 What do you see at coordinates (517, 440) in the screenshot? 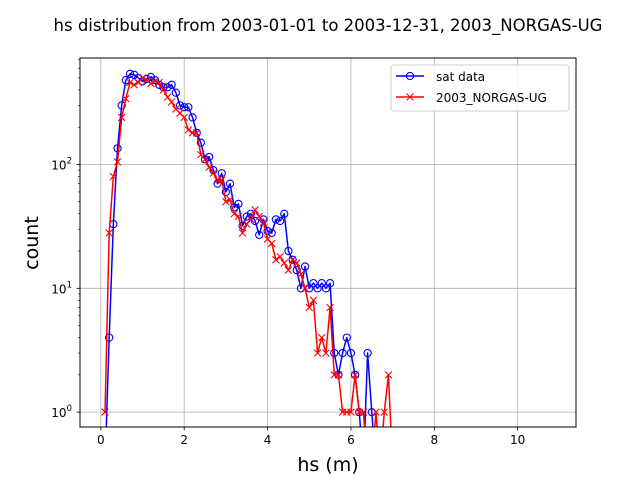
I see `x-tick-label: 10` at bounding box center [517, 440].